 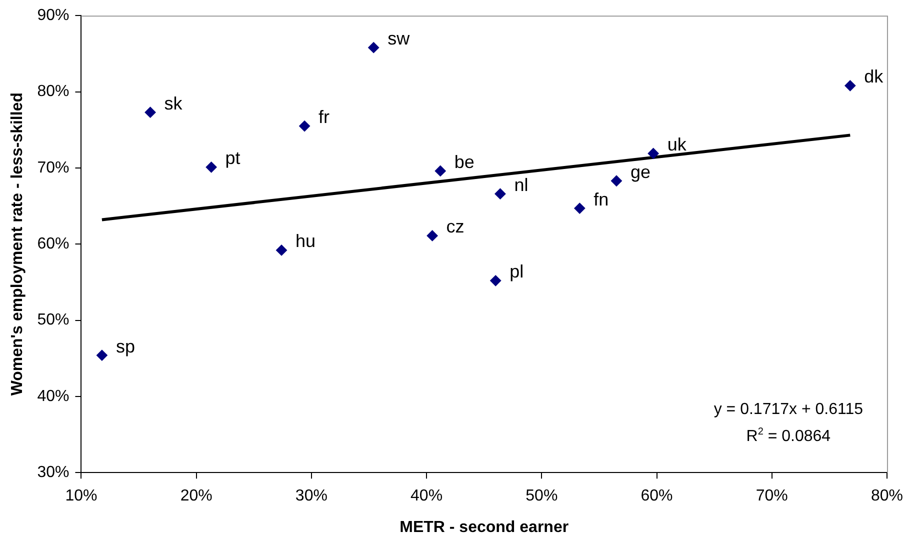 What do you see at coordinates (53, 396) in the screenshot?
I see `y-tick-label: 40%` at bounding box center [53, 396].